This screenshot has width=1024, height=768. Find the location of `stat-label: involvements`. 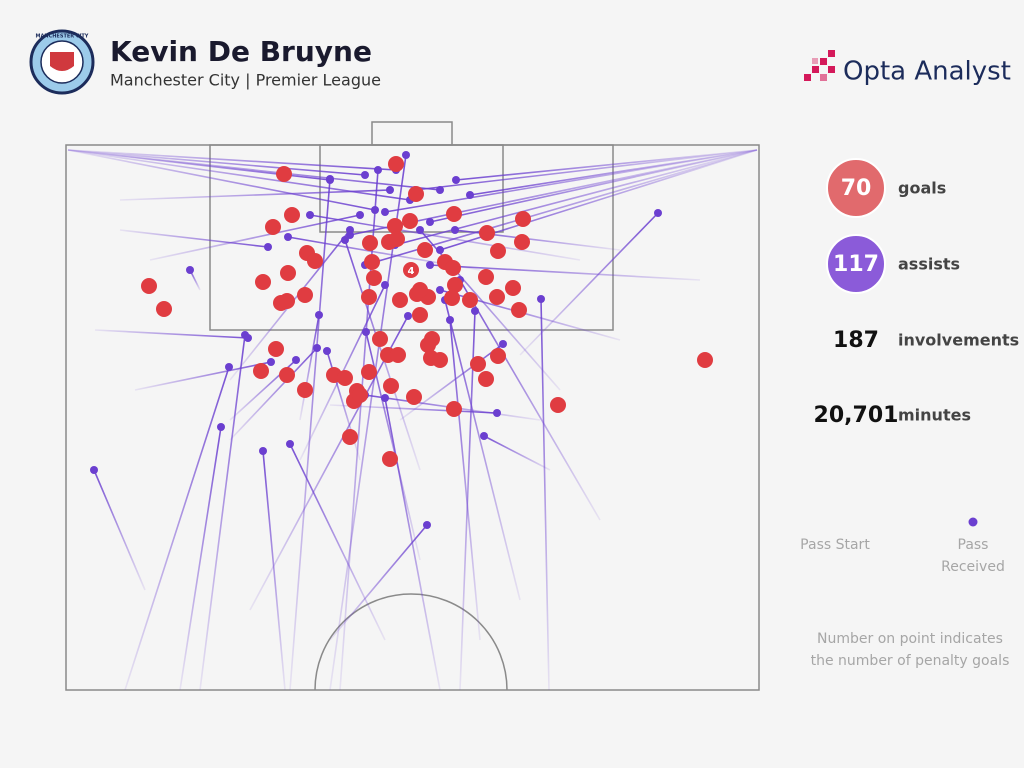

stat-label: involvements is located at coordinates (958, 340).